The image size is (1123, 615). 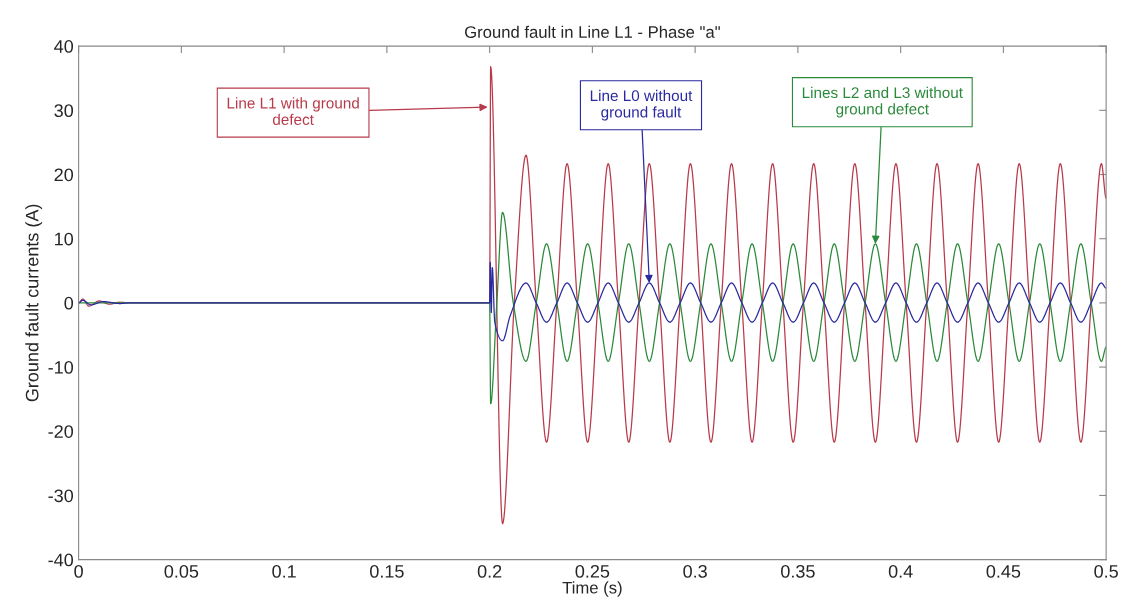 I want to click on annotation: Lines L2 and L3 without ground defect, so click(x=882, y=102).